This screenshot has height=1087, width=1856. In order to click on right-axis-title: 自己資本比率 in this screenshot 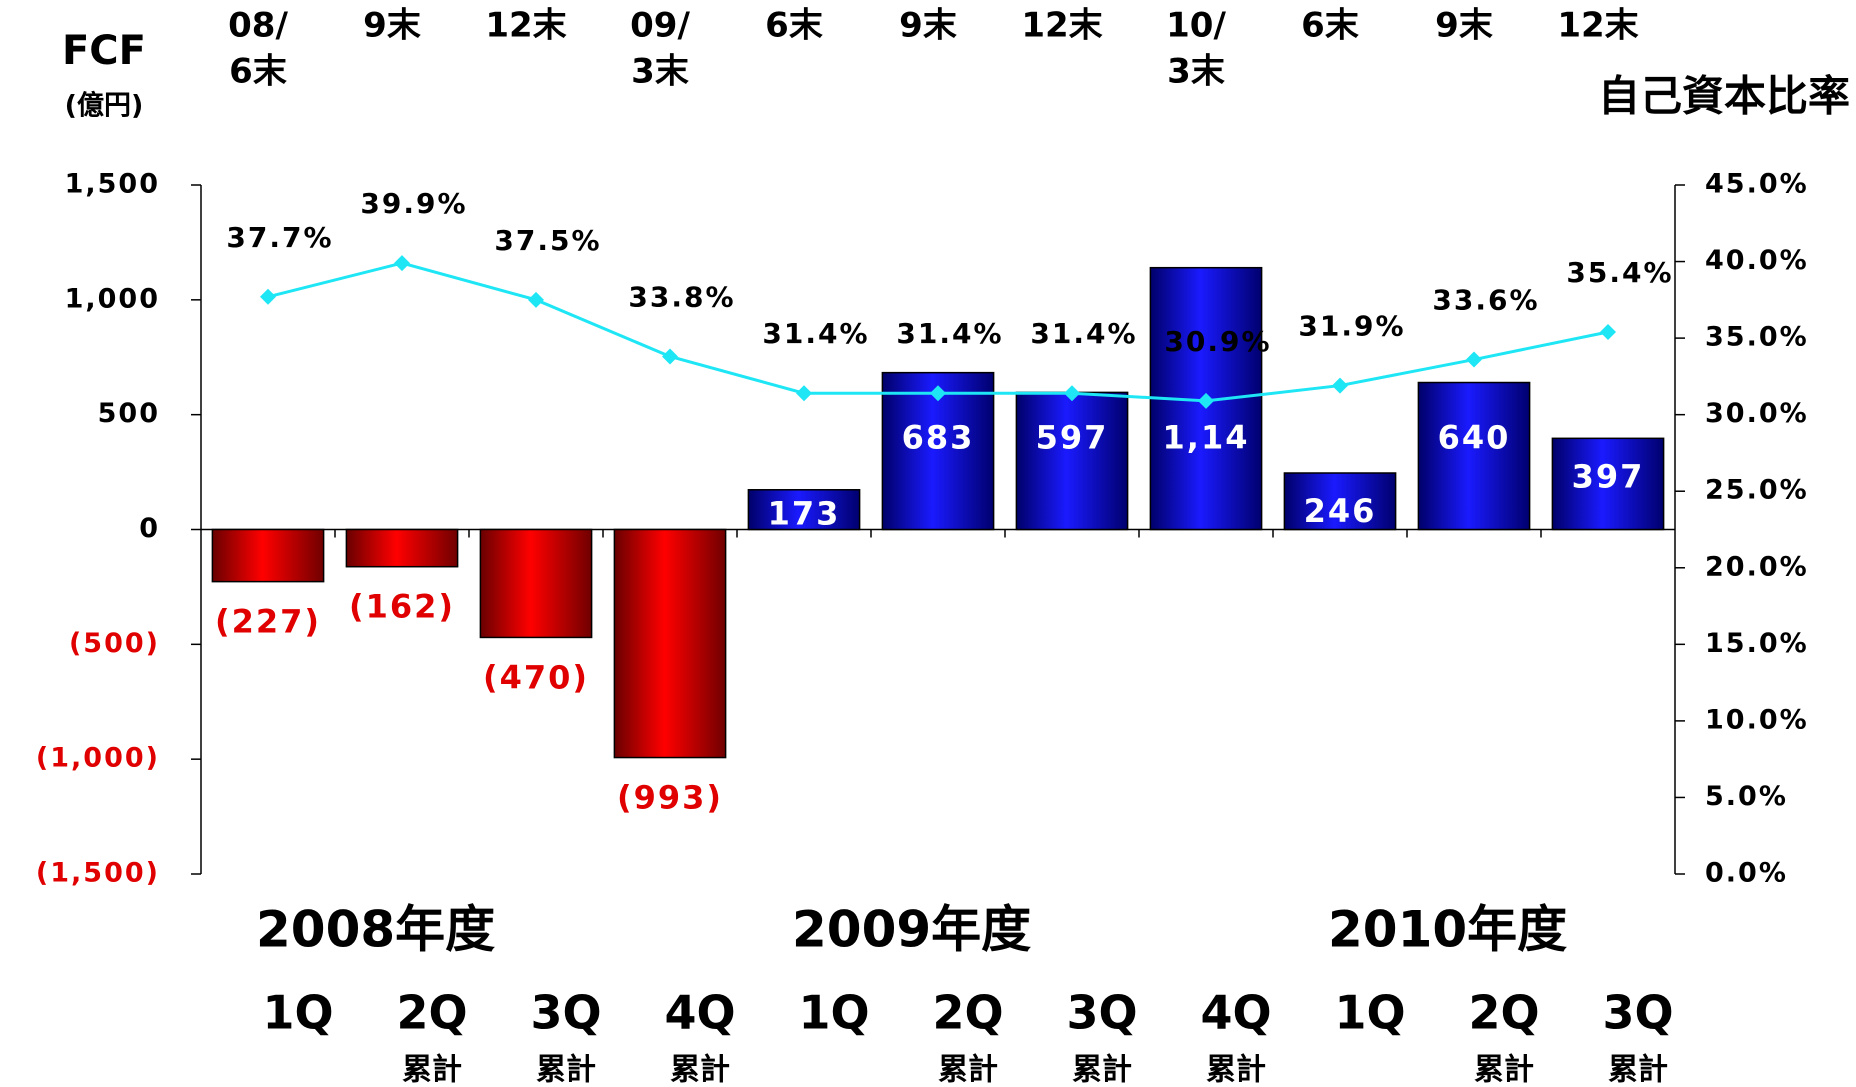, I will do `click(1724, 96)`.